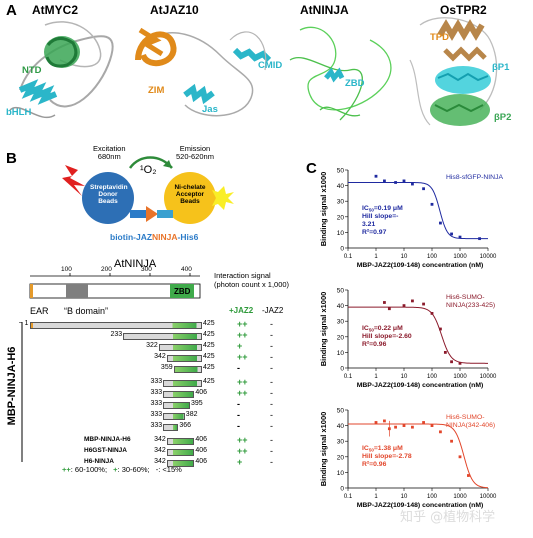  I want to click on construct-row: 1 425 ++ -, so click(150, 324).